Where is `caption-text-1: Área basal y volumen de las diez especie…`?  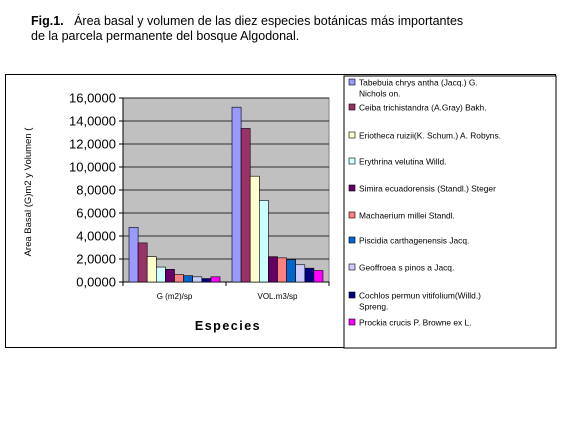
caption-text-1: Área basal y volumen de las diez especie… is located at coordinates (269, 21).